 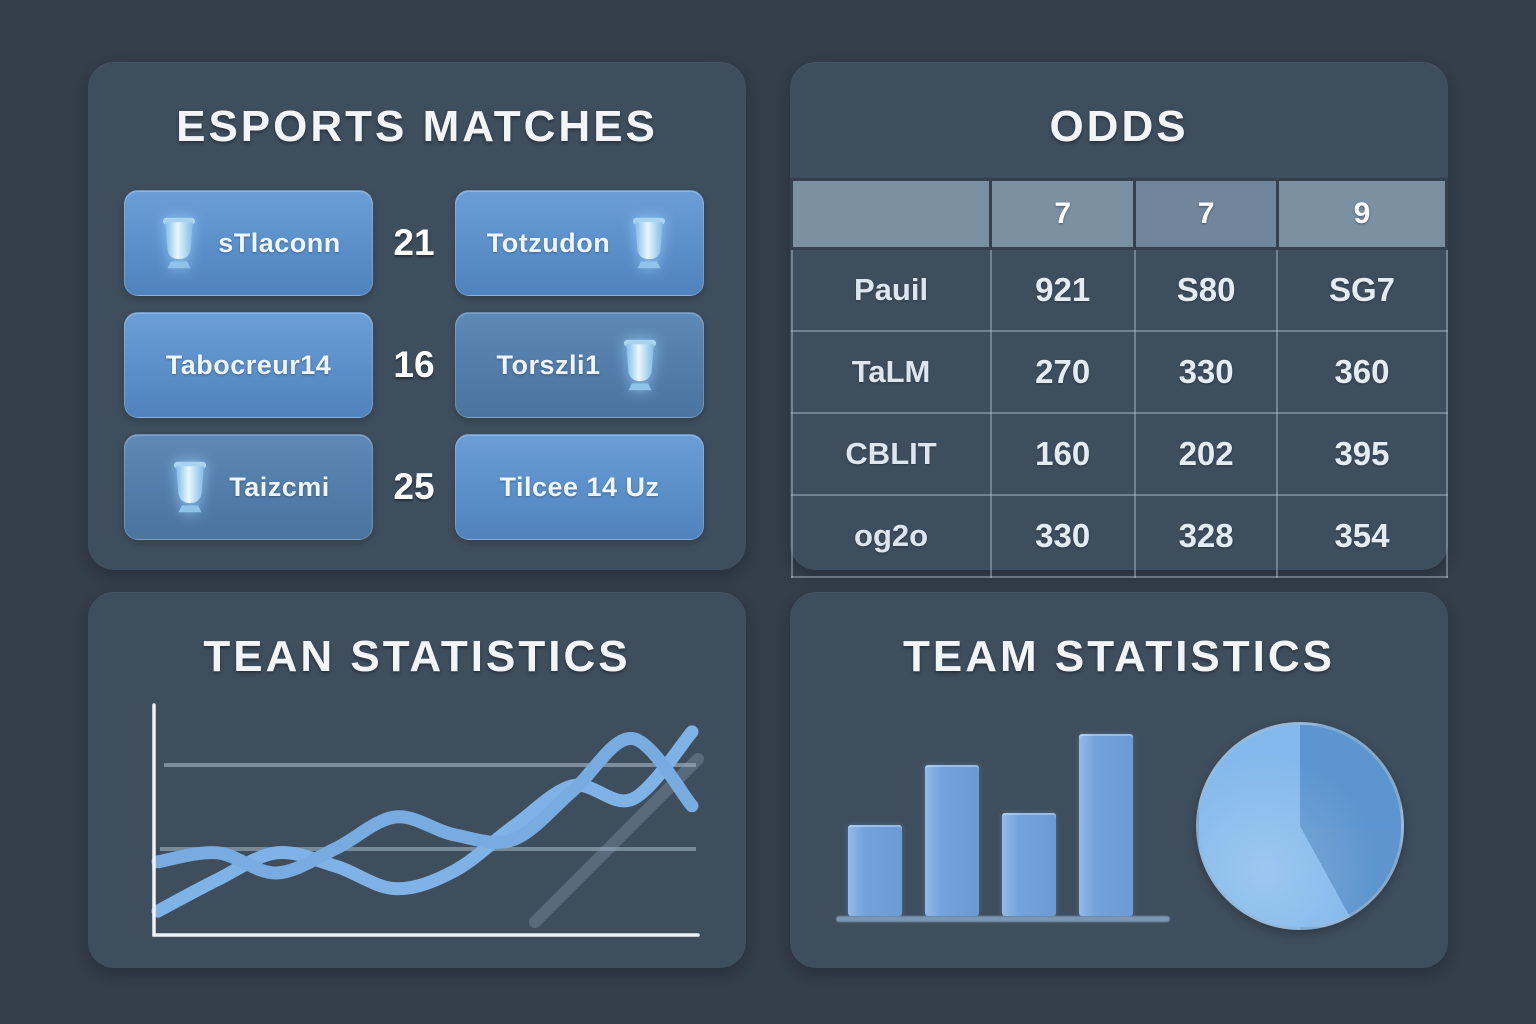 I want to click on pie-chart, so click(x=1300, y=826).